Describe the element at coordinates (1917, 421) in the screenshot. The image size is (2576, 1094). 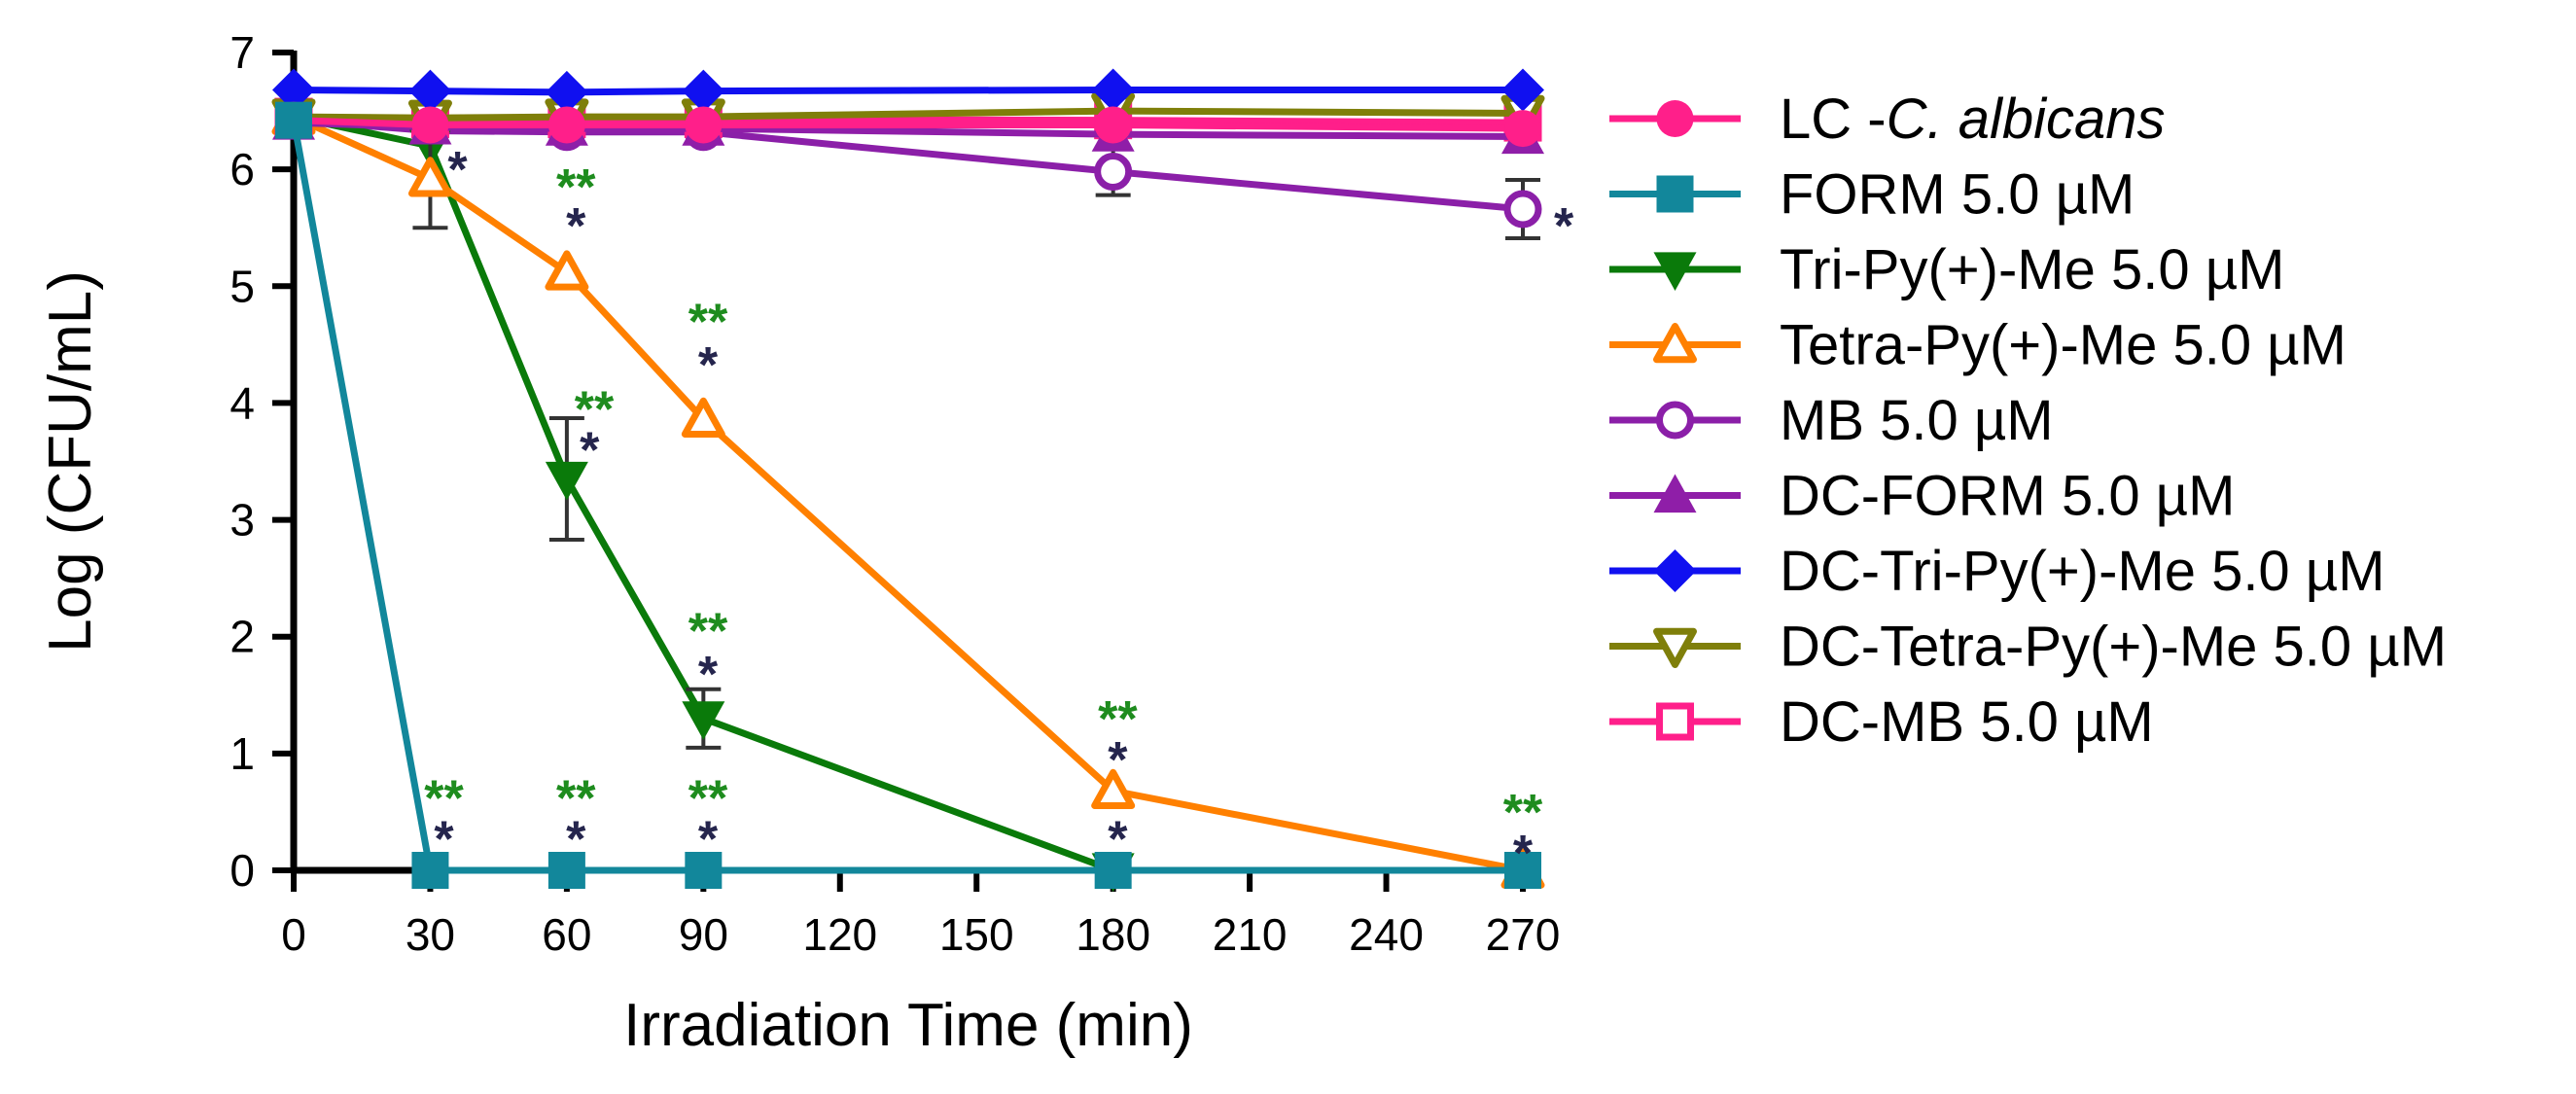
I see `legend-label: MB 5.0 µM` at that location.